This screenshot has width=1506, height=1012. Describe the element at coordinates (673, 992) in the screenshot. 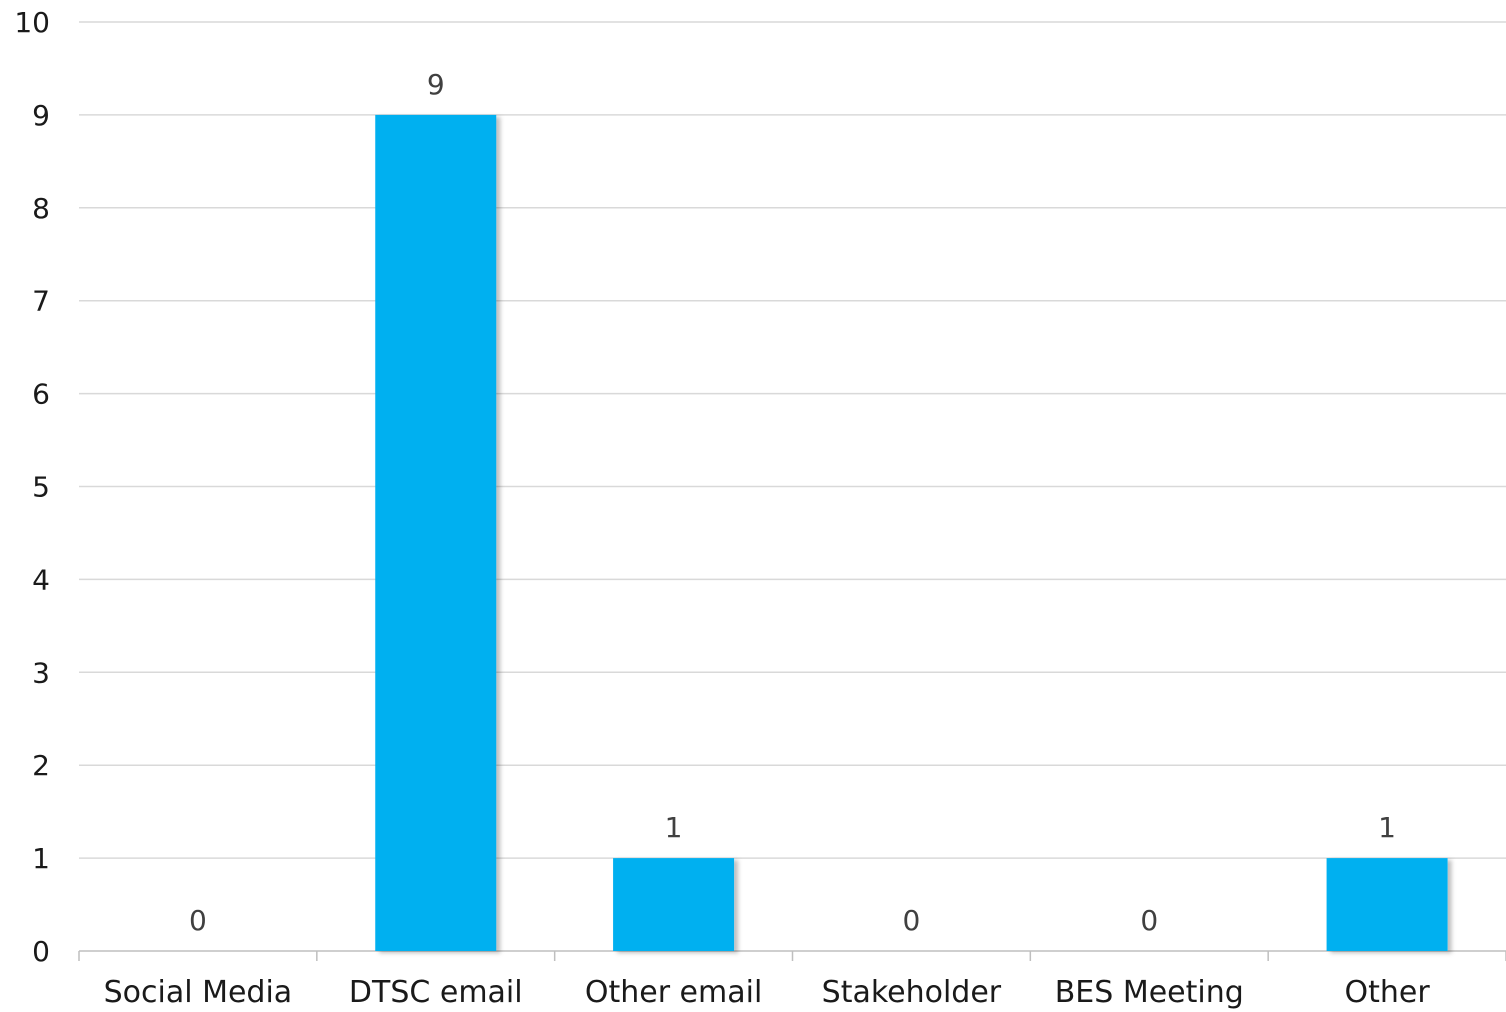

I see `x-category-label: Other email` at that location.